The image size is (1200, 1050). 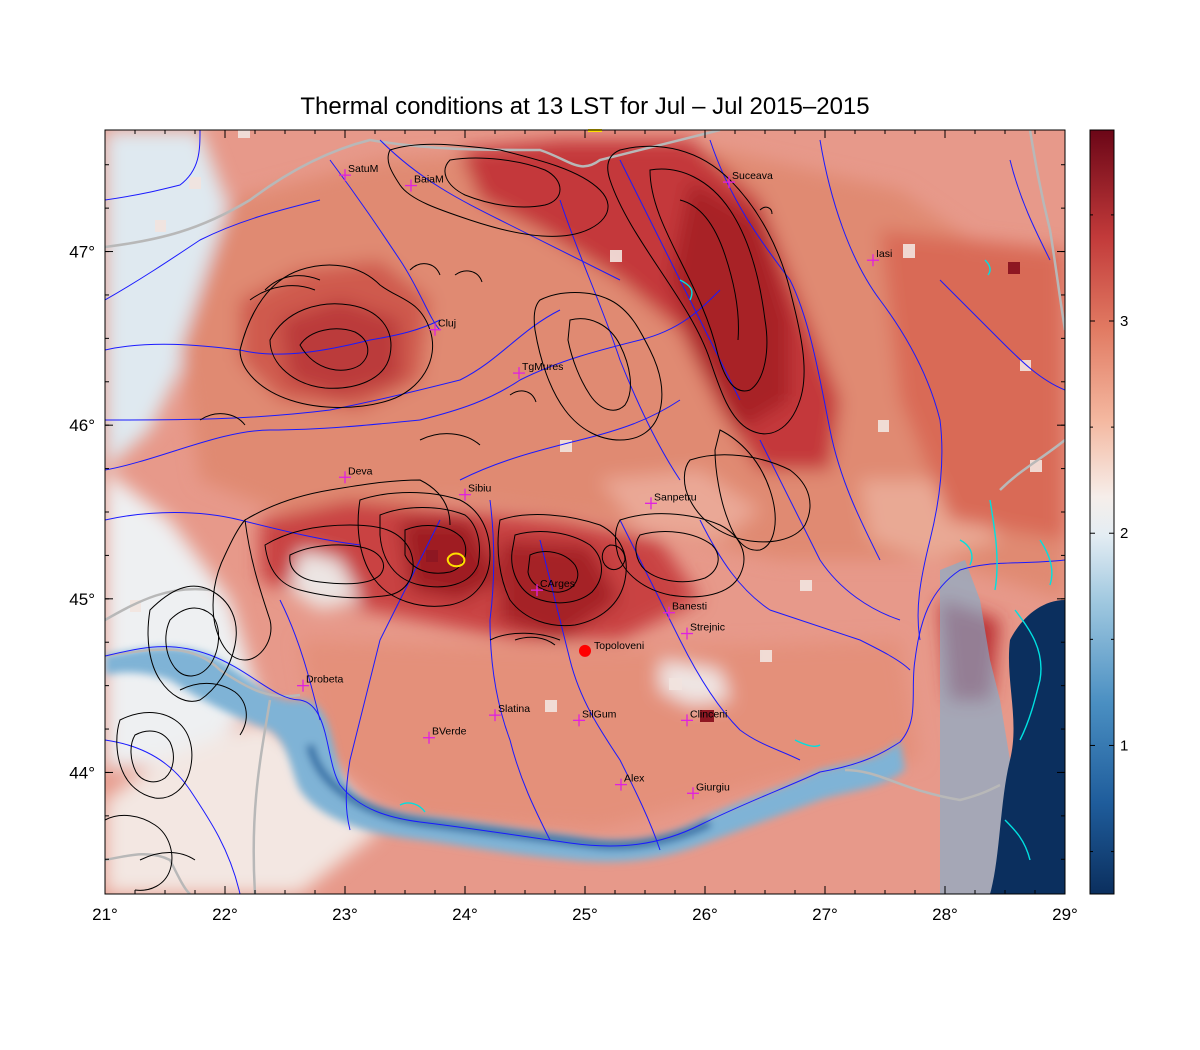 What do you see at coordinates (599, 714) in the screenshot?
I see `city-label: SilGum` at bounding box center [599, 714].